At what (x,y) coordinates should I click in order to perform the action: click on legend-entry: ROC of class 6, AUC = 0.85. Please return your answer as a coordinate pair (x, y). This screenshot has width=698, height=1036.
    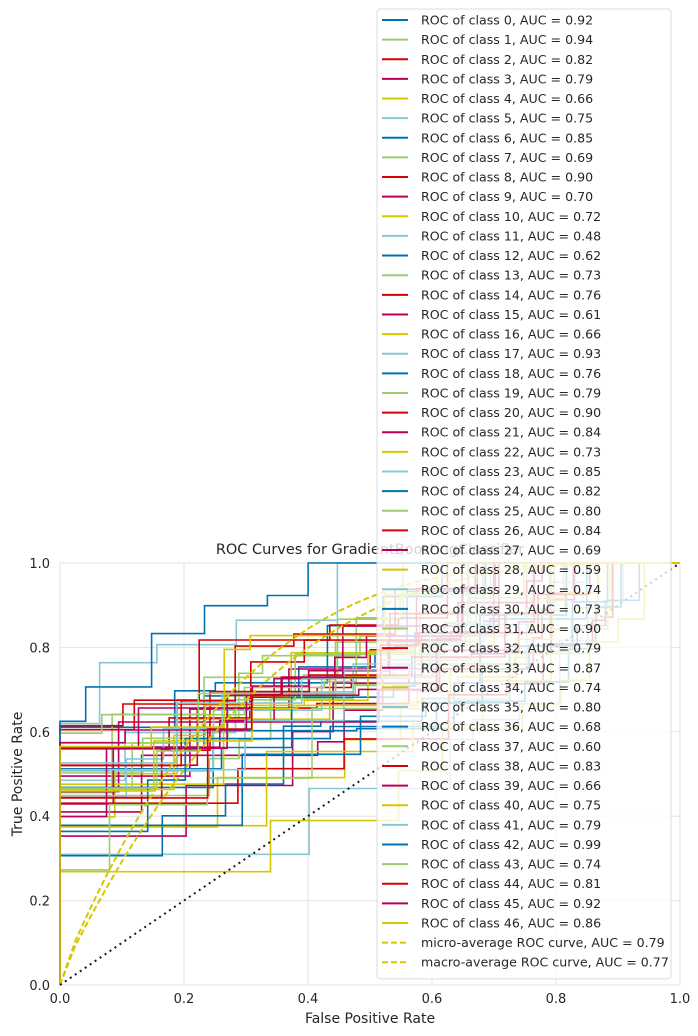
    Looking at the image, I should click on (507, 137).